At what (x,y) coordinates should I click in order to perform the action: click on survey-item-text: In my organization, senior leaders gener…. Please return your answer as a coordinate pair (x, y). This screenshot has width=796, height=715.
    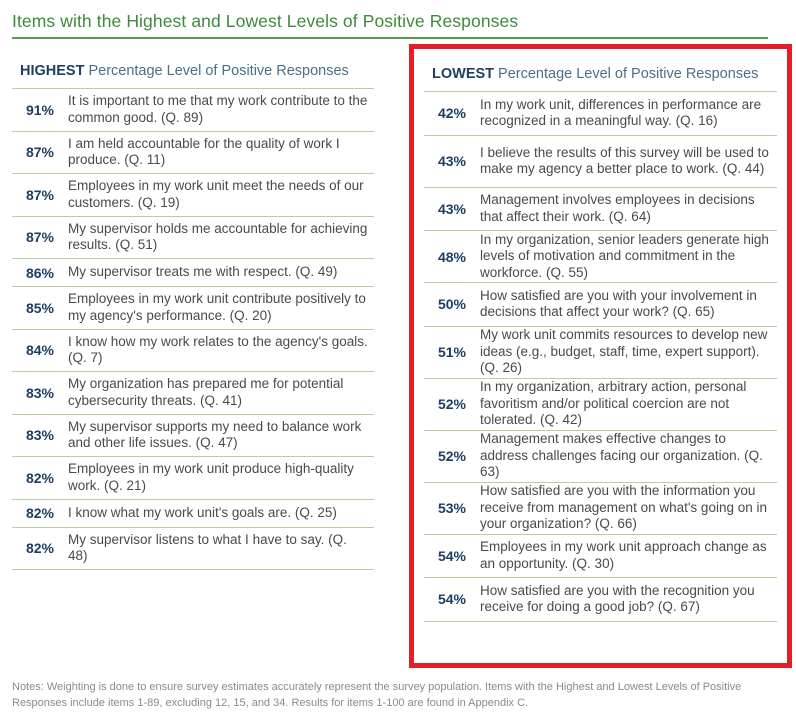
    Looking at the image, I should click on (624, 255).